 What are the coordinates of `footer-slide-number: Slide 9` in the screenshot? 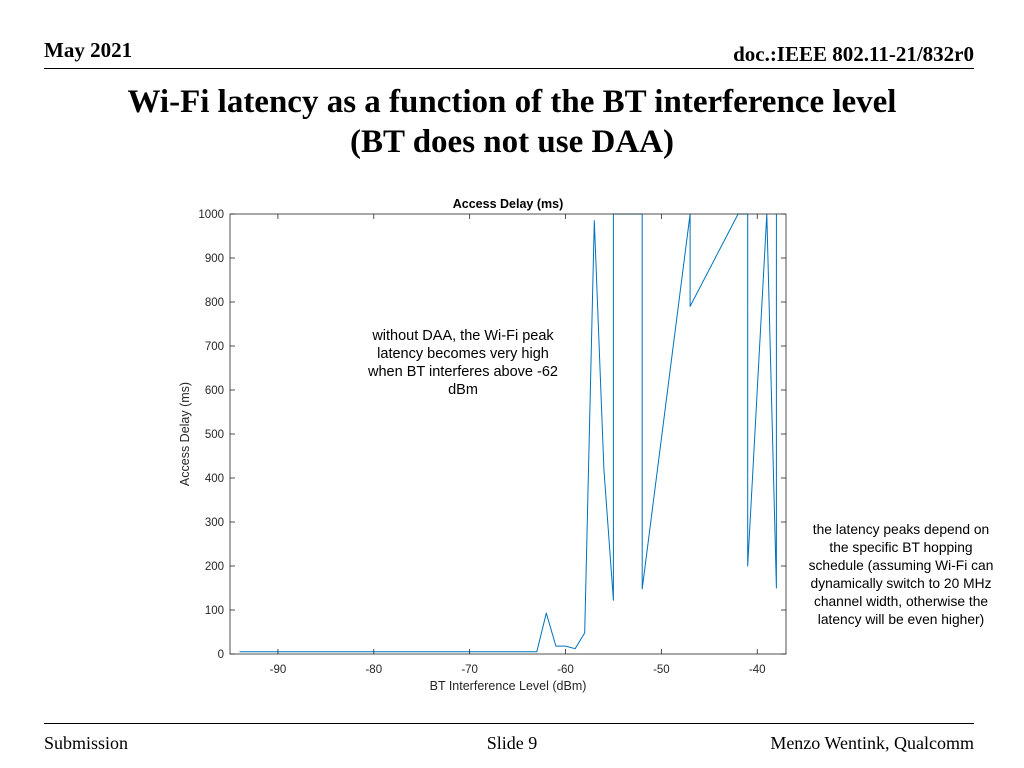 It's located at (512, 743).